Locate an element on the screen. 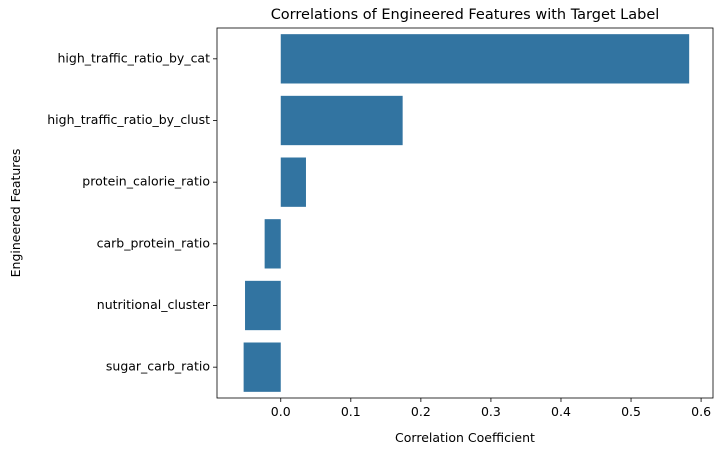 The width and height of the screenshot is (728, 457). x-tick-label: 0.4 is located at coordinates (561, 411).